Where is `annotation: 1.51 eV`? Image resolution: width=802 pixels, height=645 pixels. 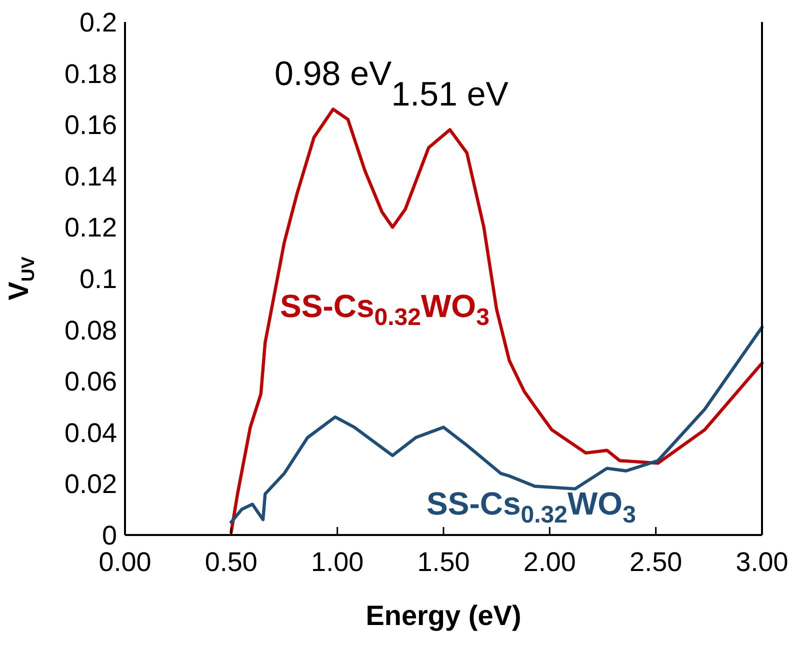
annotation: 1.51 eV is located at coordinates (450, 95).